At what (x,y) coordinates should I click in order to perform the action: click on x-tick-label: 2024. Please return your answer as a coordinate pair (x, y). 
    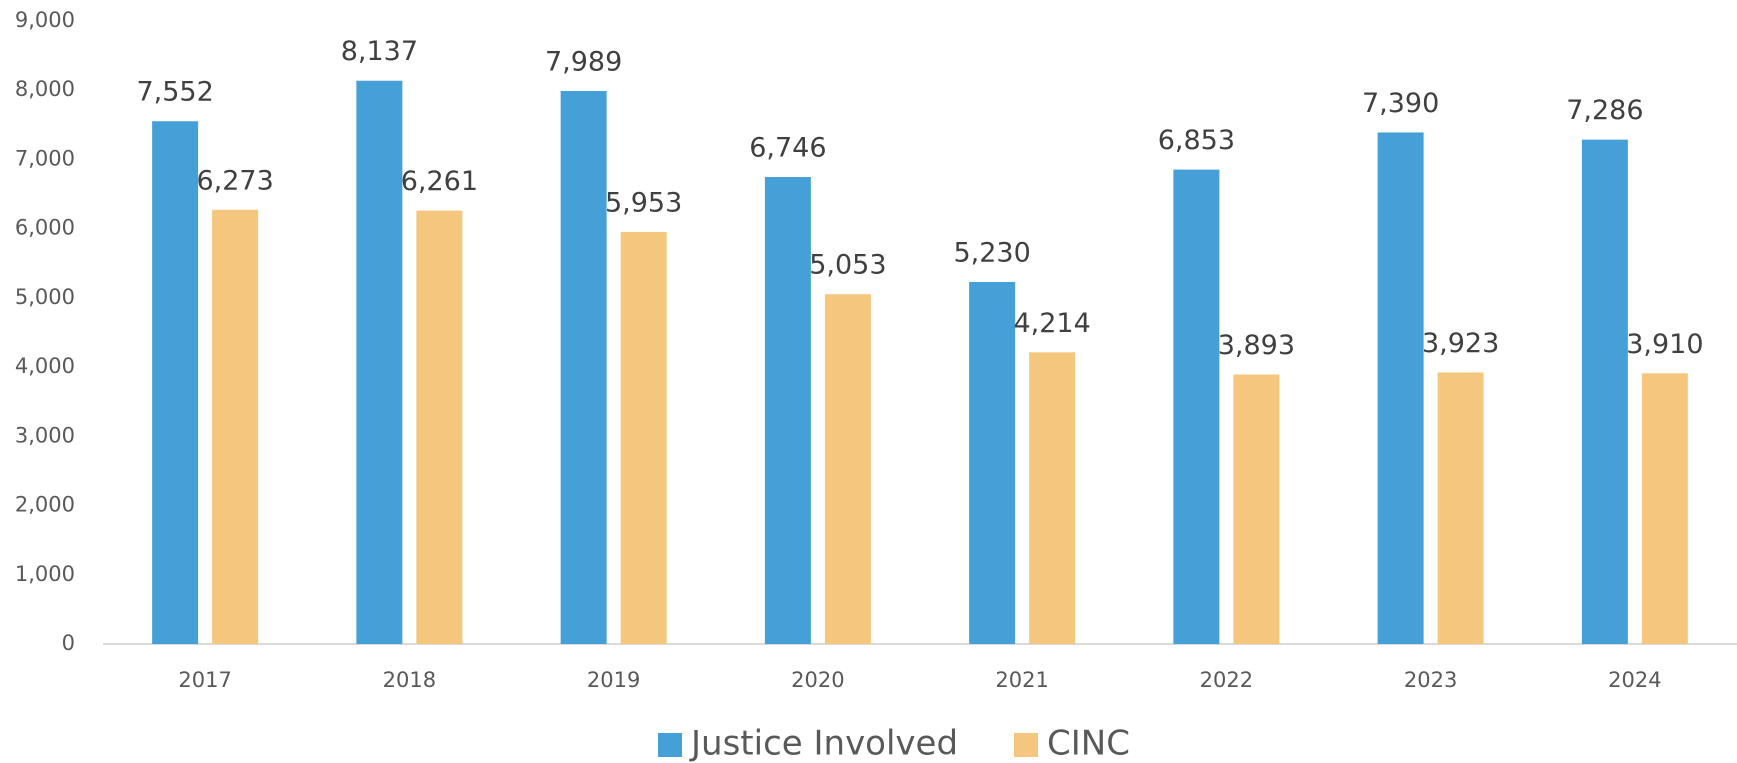
    Looking at the image, I should click on (1634, 680).